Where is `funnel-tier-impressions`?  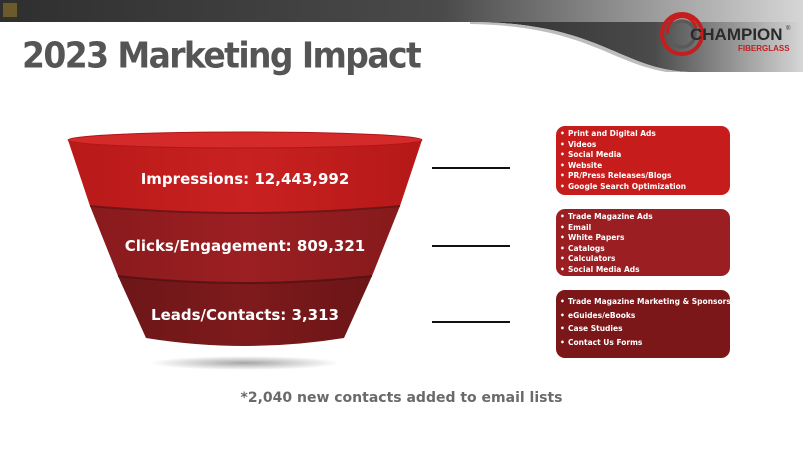
funnel-tier-impressions is located at coordinates (245, 176).